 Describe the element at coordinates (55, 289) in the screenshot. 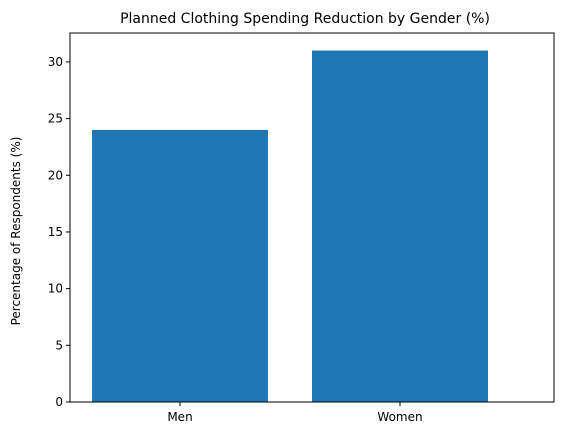

I see `y-tick-label: 10` at that location.